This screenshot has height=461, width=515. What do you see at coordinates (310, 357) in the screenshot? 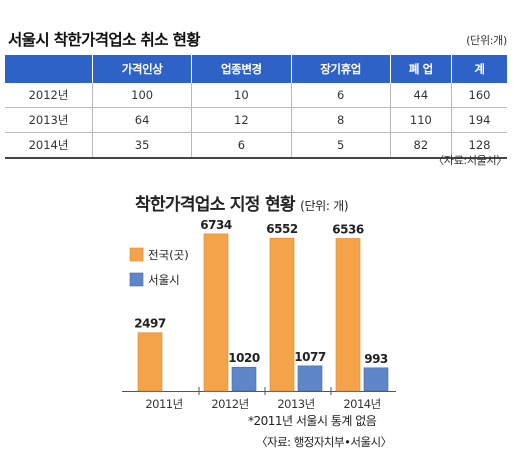
I see `value-label: 1077` at bounding box center [310, 357].